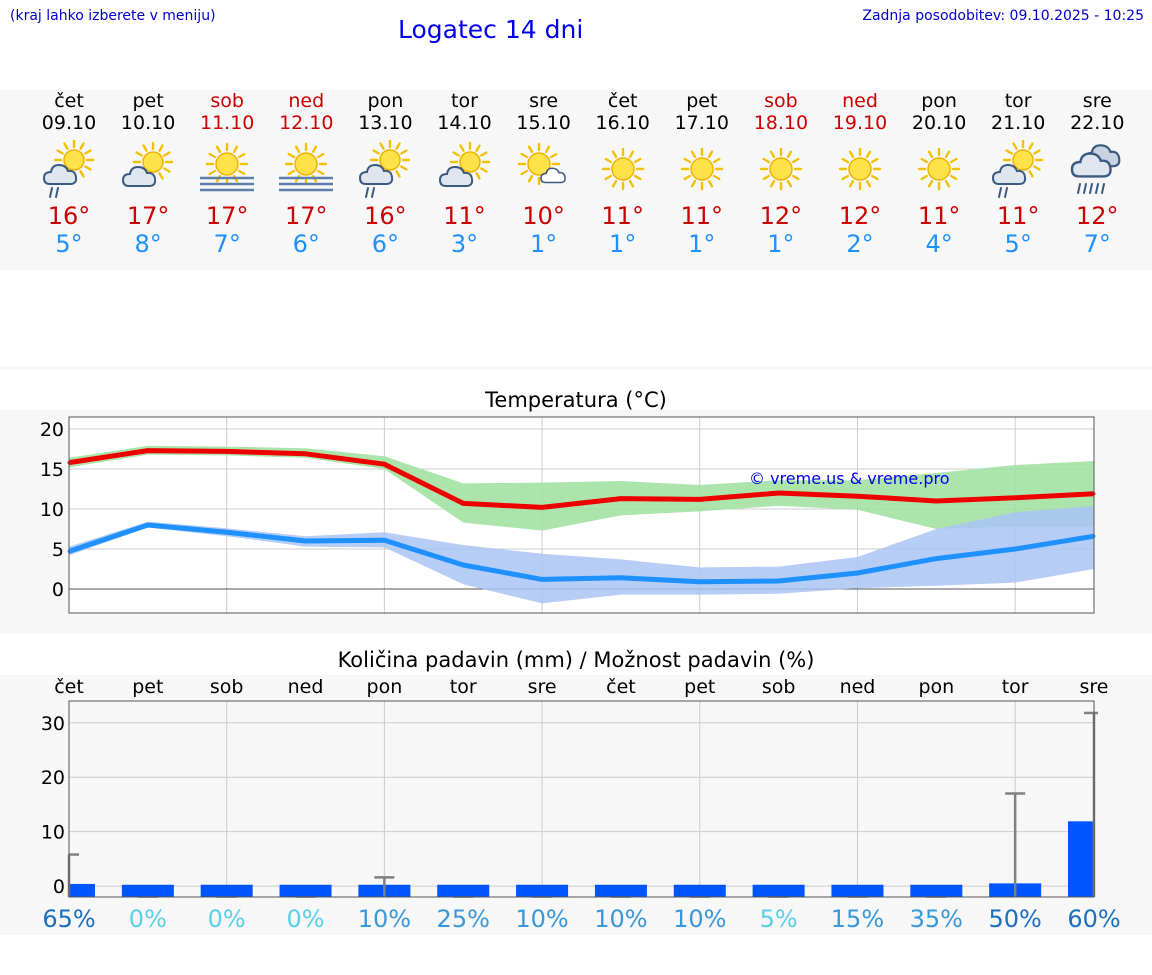 The width and height of the screenshot is (1152, 975). Describe the element at coordinates (1003, 16) in the screenshot. I see `last-updated: Zadnja posodobitev: 09.10.2025 - 10:25` at that location.